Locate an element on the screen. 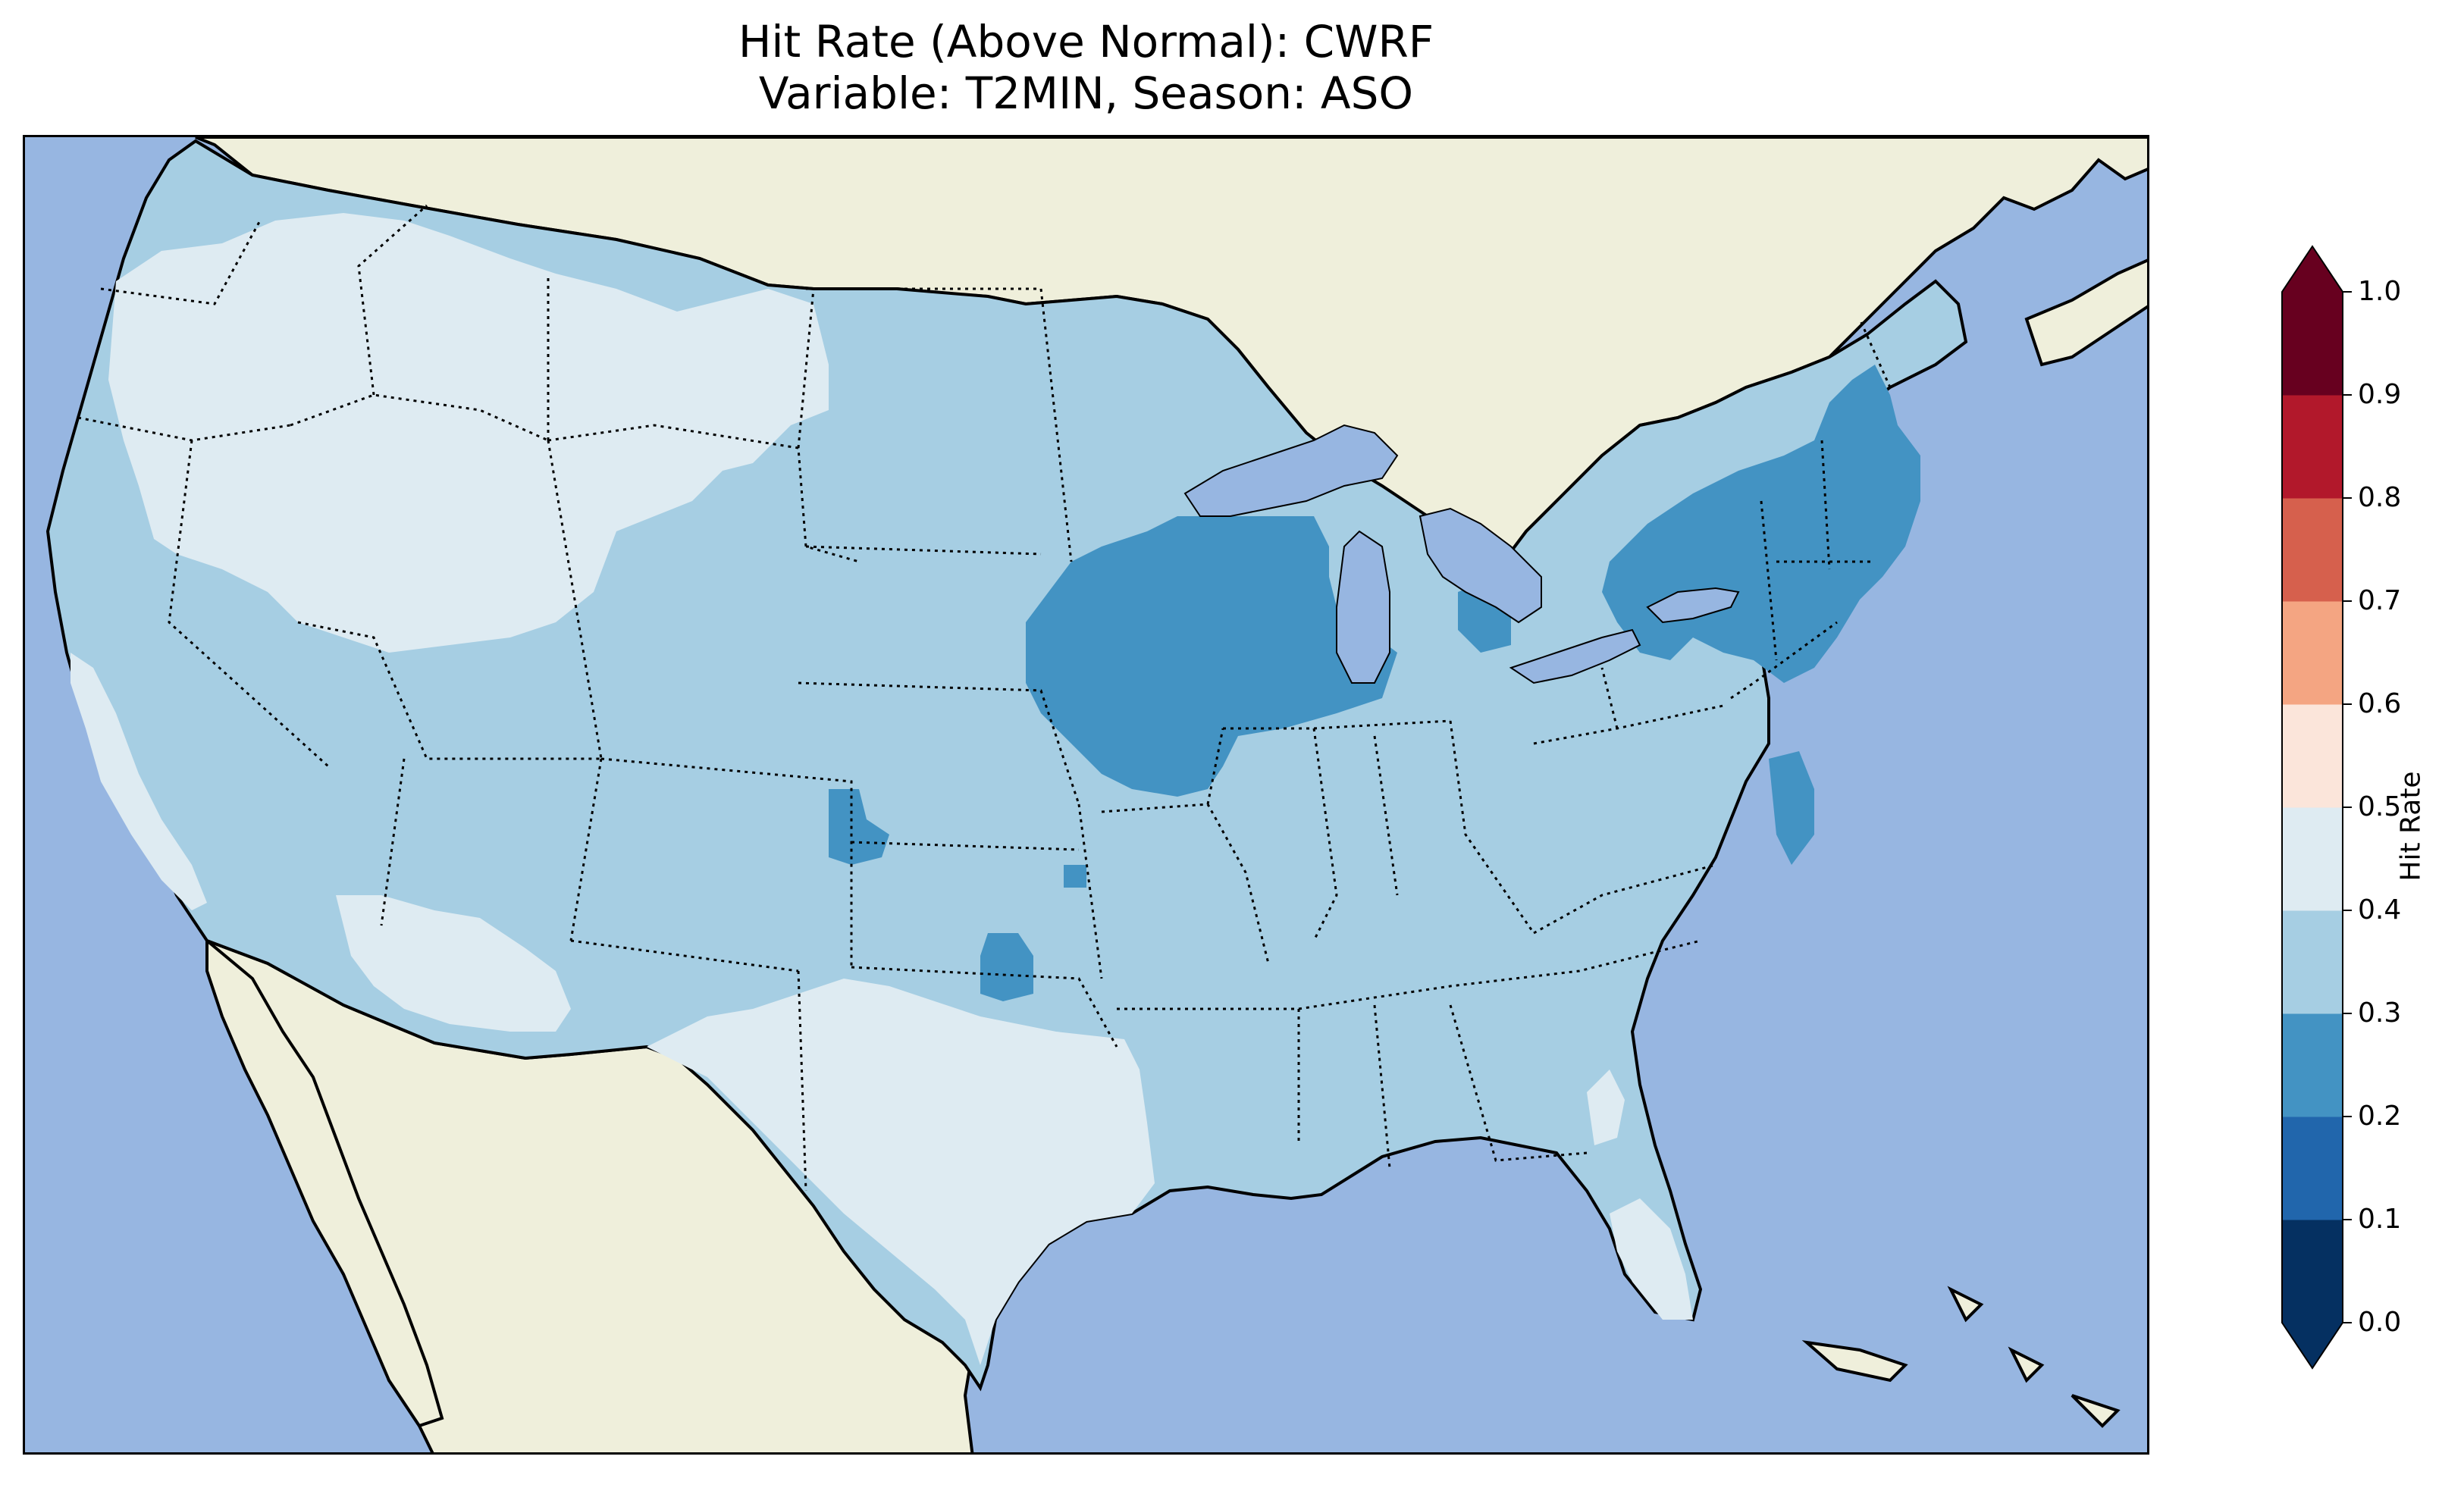 The image size is (2464, 1494). colorbar-tick-label: 0.1 is located at coordinates (2380, 1219).